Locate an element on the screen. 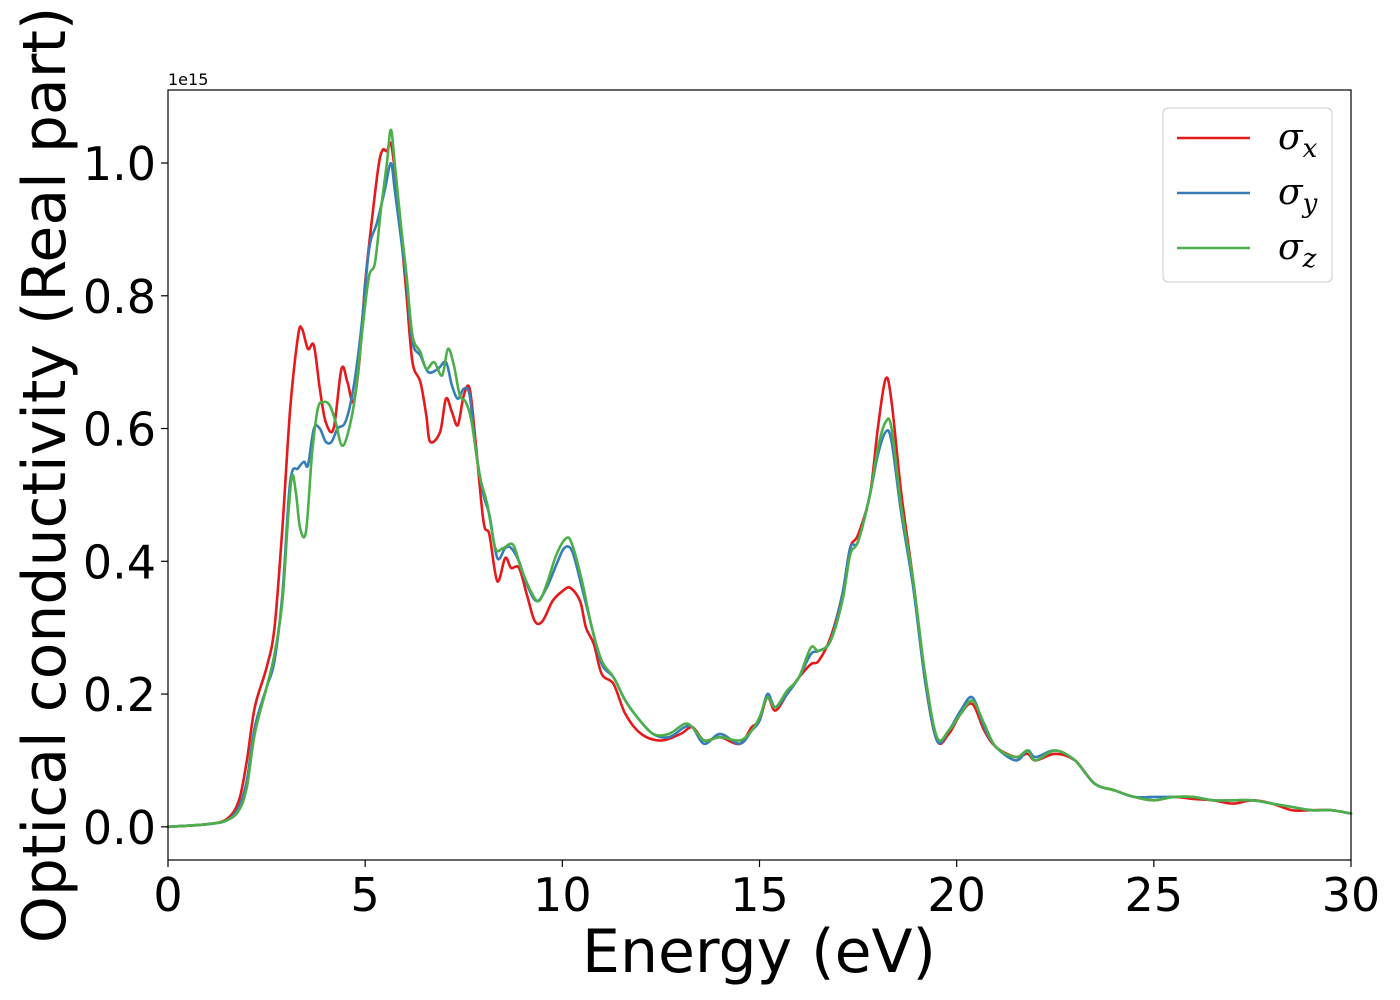 This screenshot has width=1400, height=1000. x-axis-label: Energy (eV) is located at coordinates (759, 952).